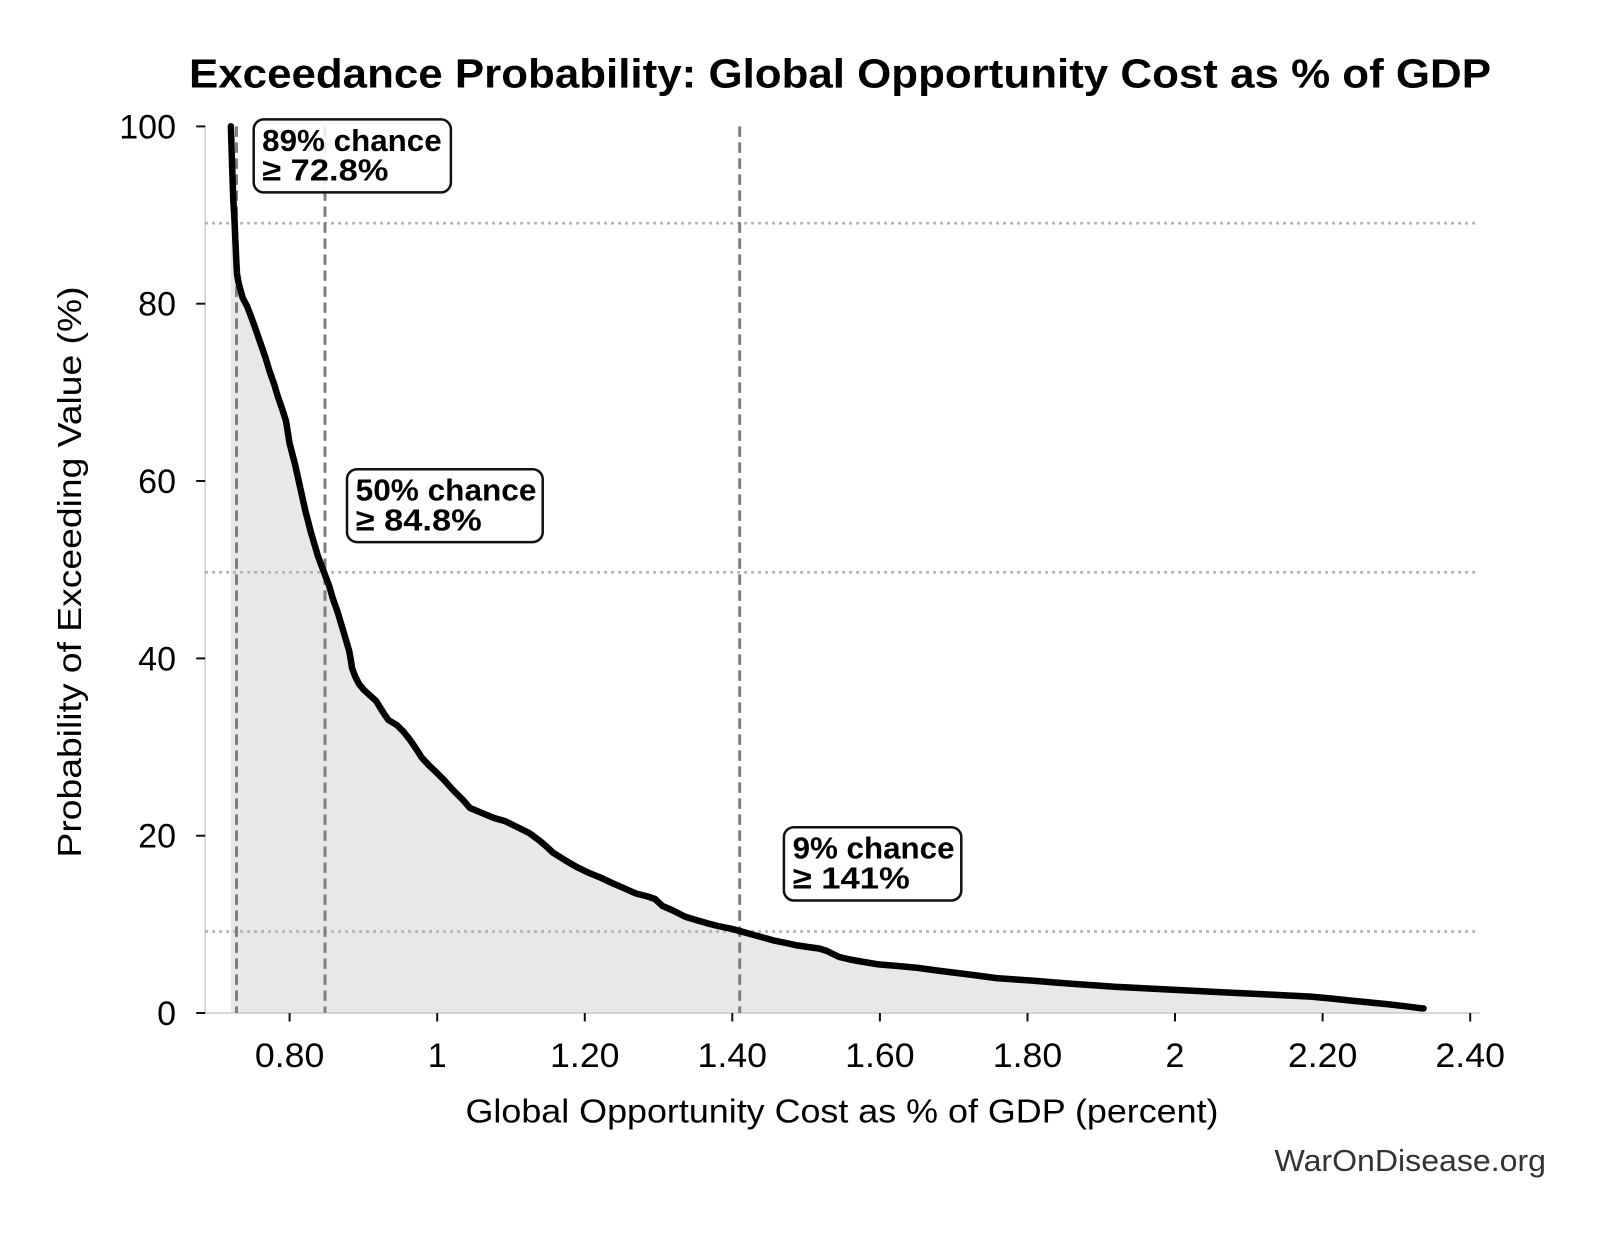 This screenshot has width=1604, height=1234. I want to click on svg-text: 1, so click(437, 1056).